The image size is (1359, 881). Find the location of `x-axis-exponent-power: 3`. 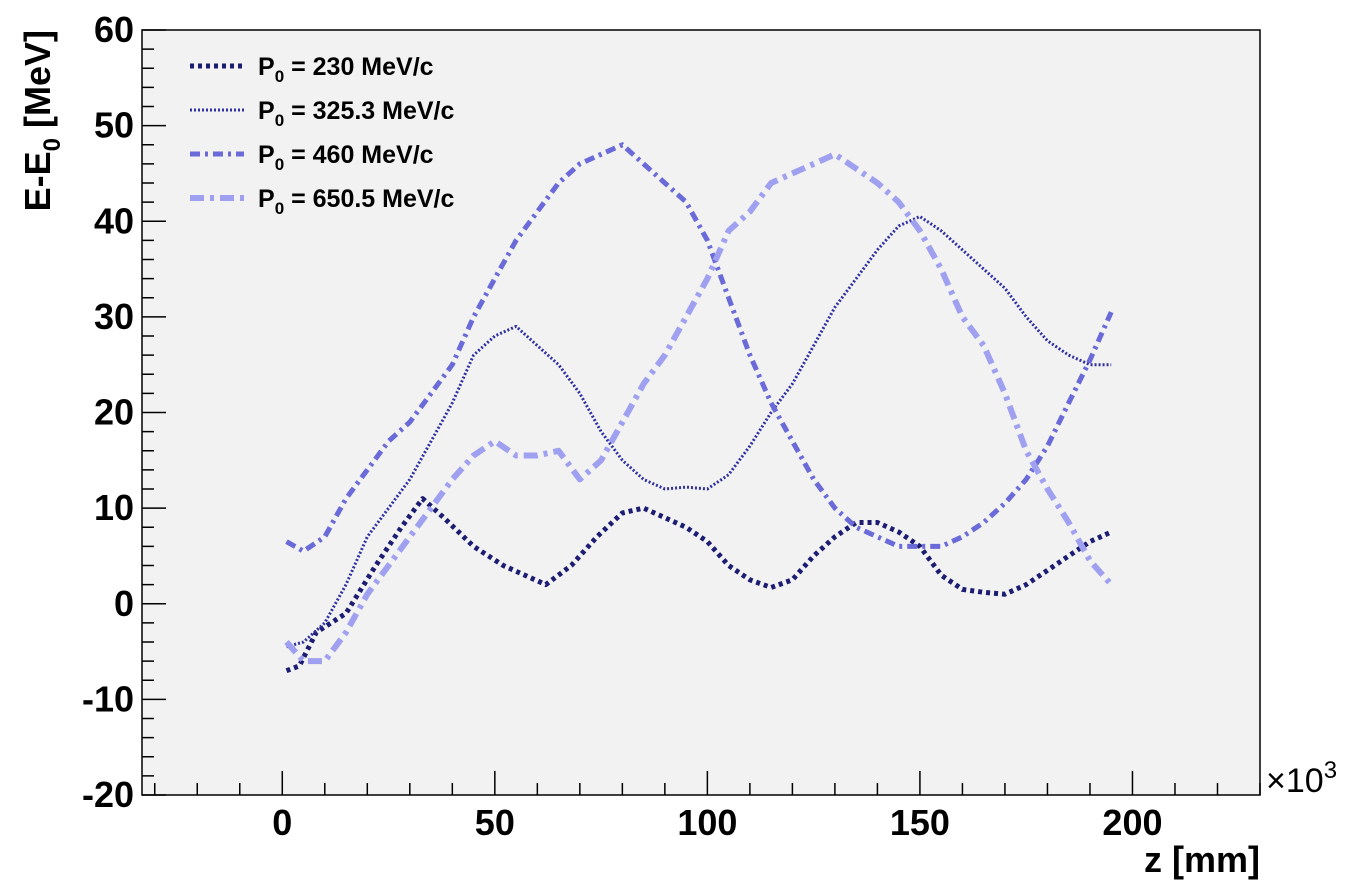

x-axis-exponent-power: 3 is located at coordinates (1330, 770).